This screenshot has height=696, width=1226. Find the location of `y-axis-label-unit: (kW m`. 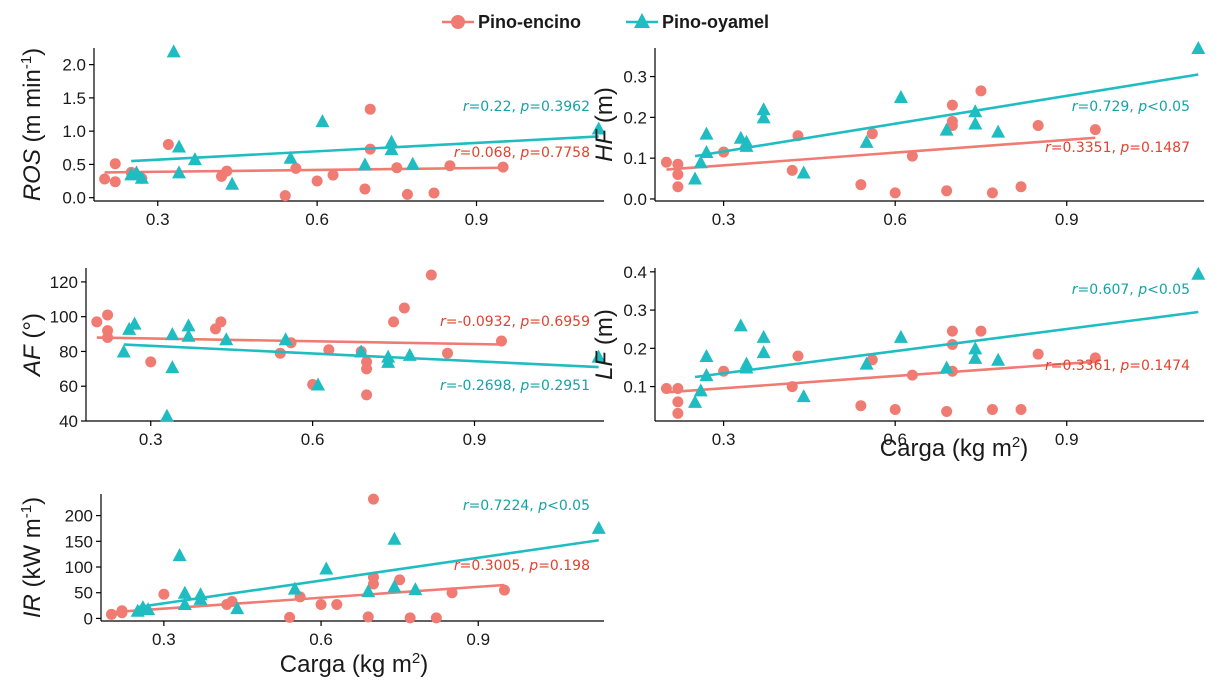

y-axis-label-unit: (kW m is located at coordinates (32, 556).